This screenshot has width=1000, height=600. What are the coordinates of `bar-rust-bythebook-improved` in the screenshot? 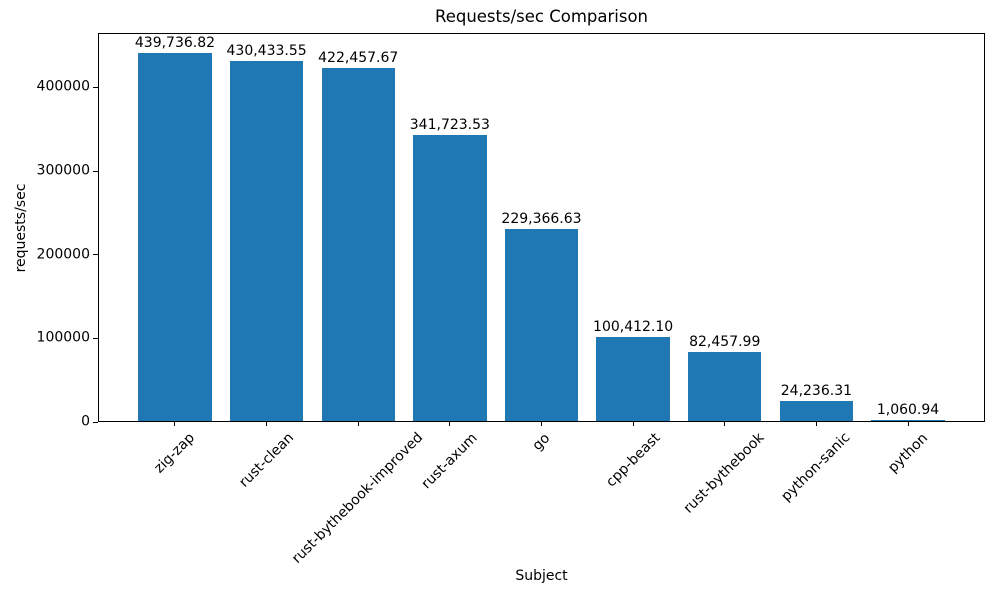 It's located at (358, 244).